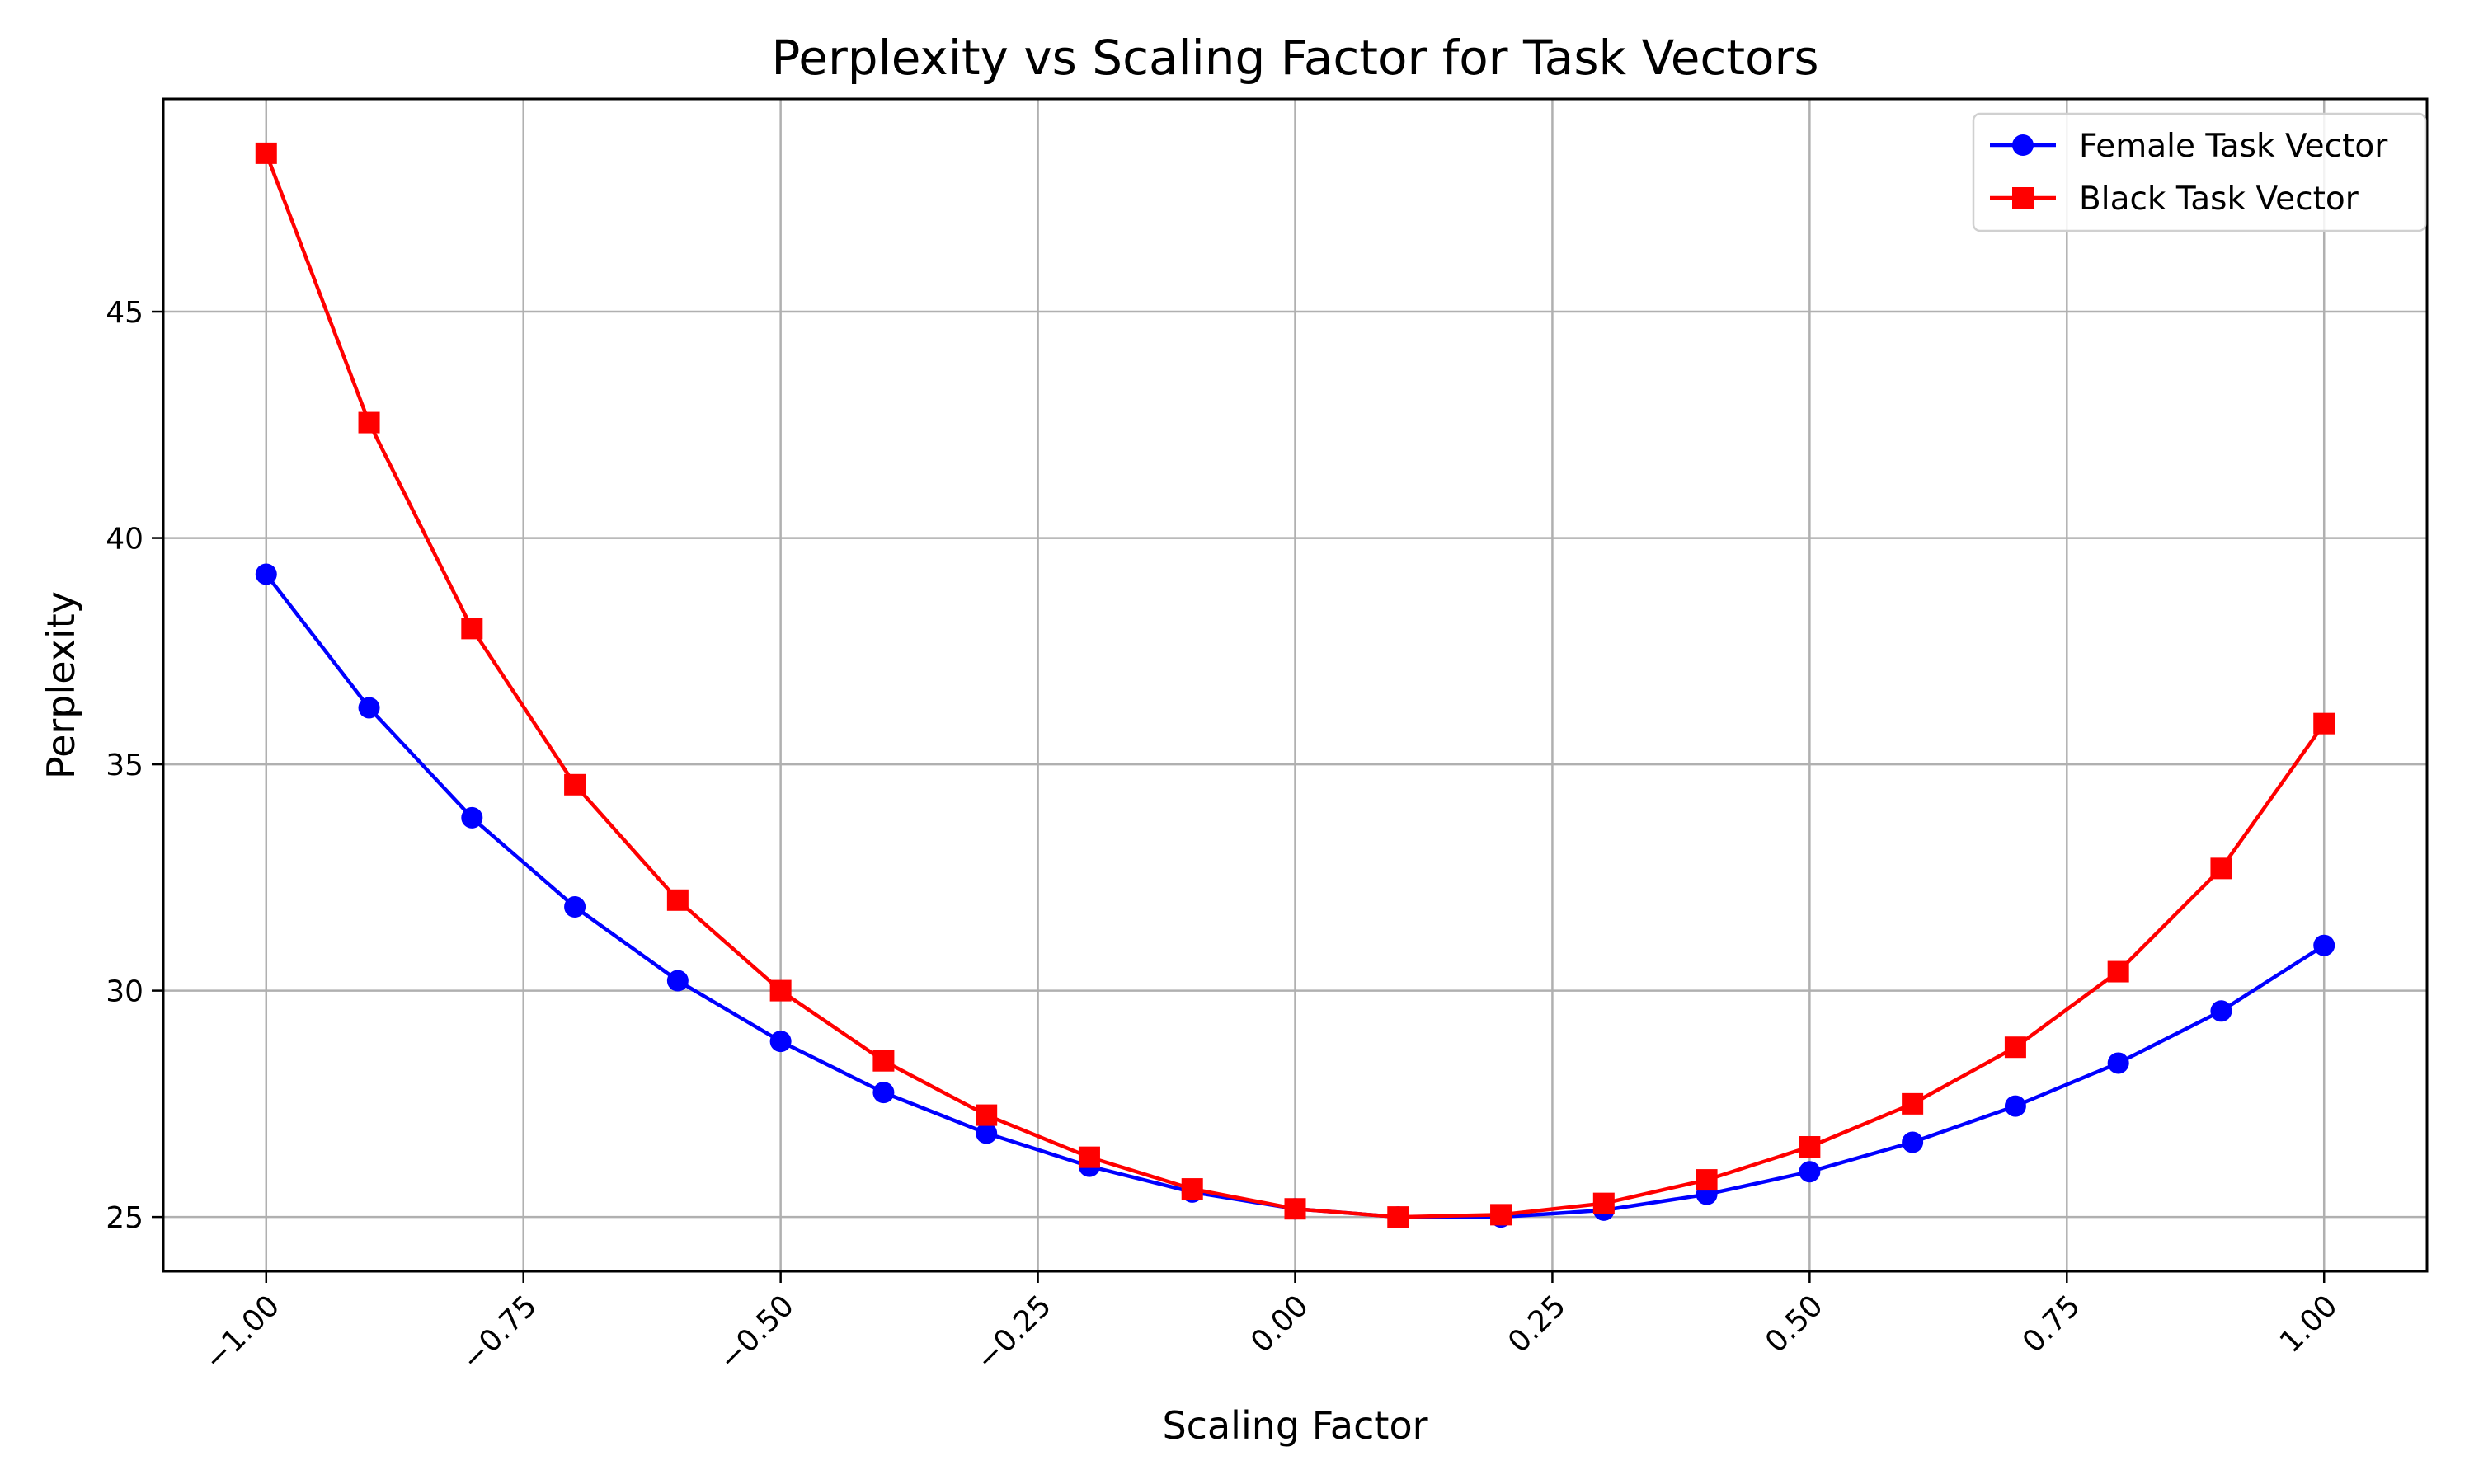 The image size is (2474, 1484). Describe the element at coordinates (1294, 1425) in the screenshot. I see `x-axis-label: Scaling Factor` at that location.